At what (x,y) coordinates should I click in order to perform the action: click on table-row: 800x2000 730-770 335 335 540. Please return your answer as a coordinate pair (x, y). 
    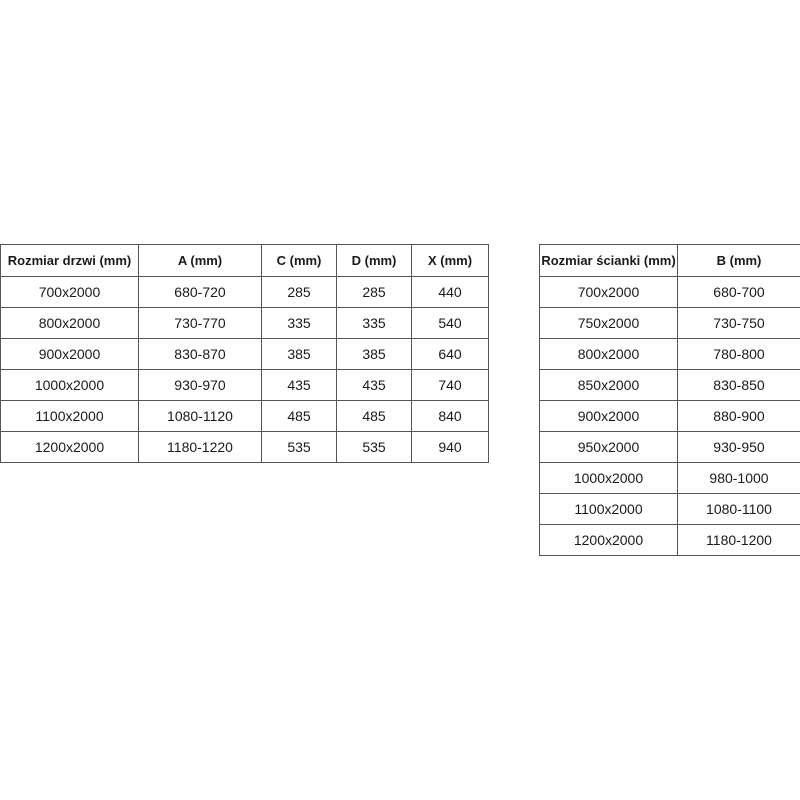
    Looking at the image, I should click on (244, 323).